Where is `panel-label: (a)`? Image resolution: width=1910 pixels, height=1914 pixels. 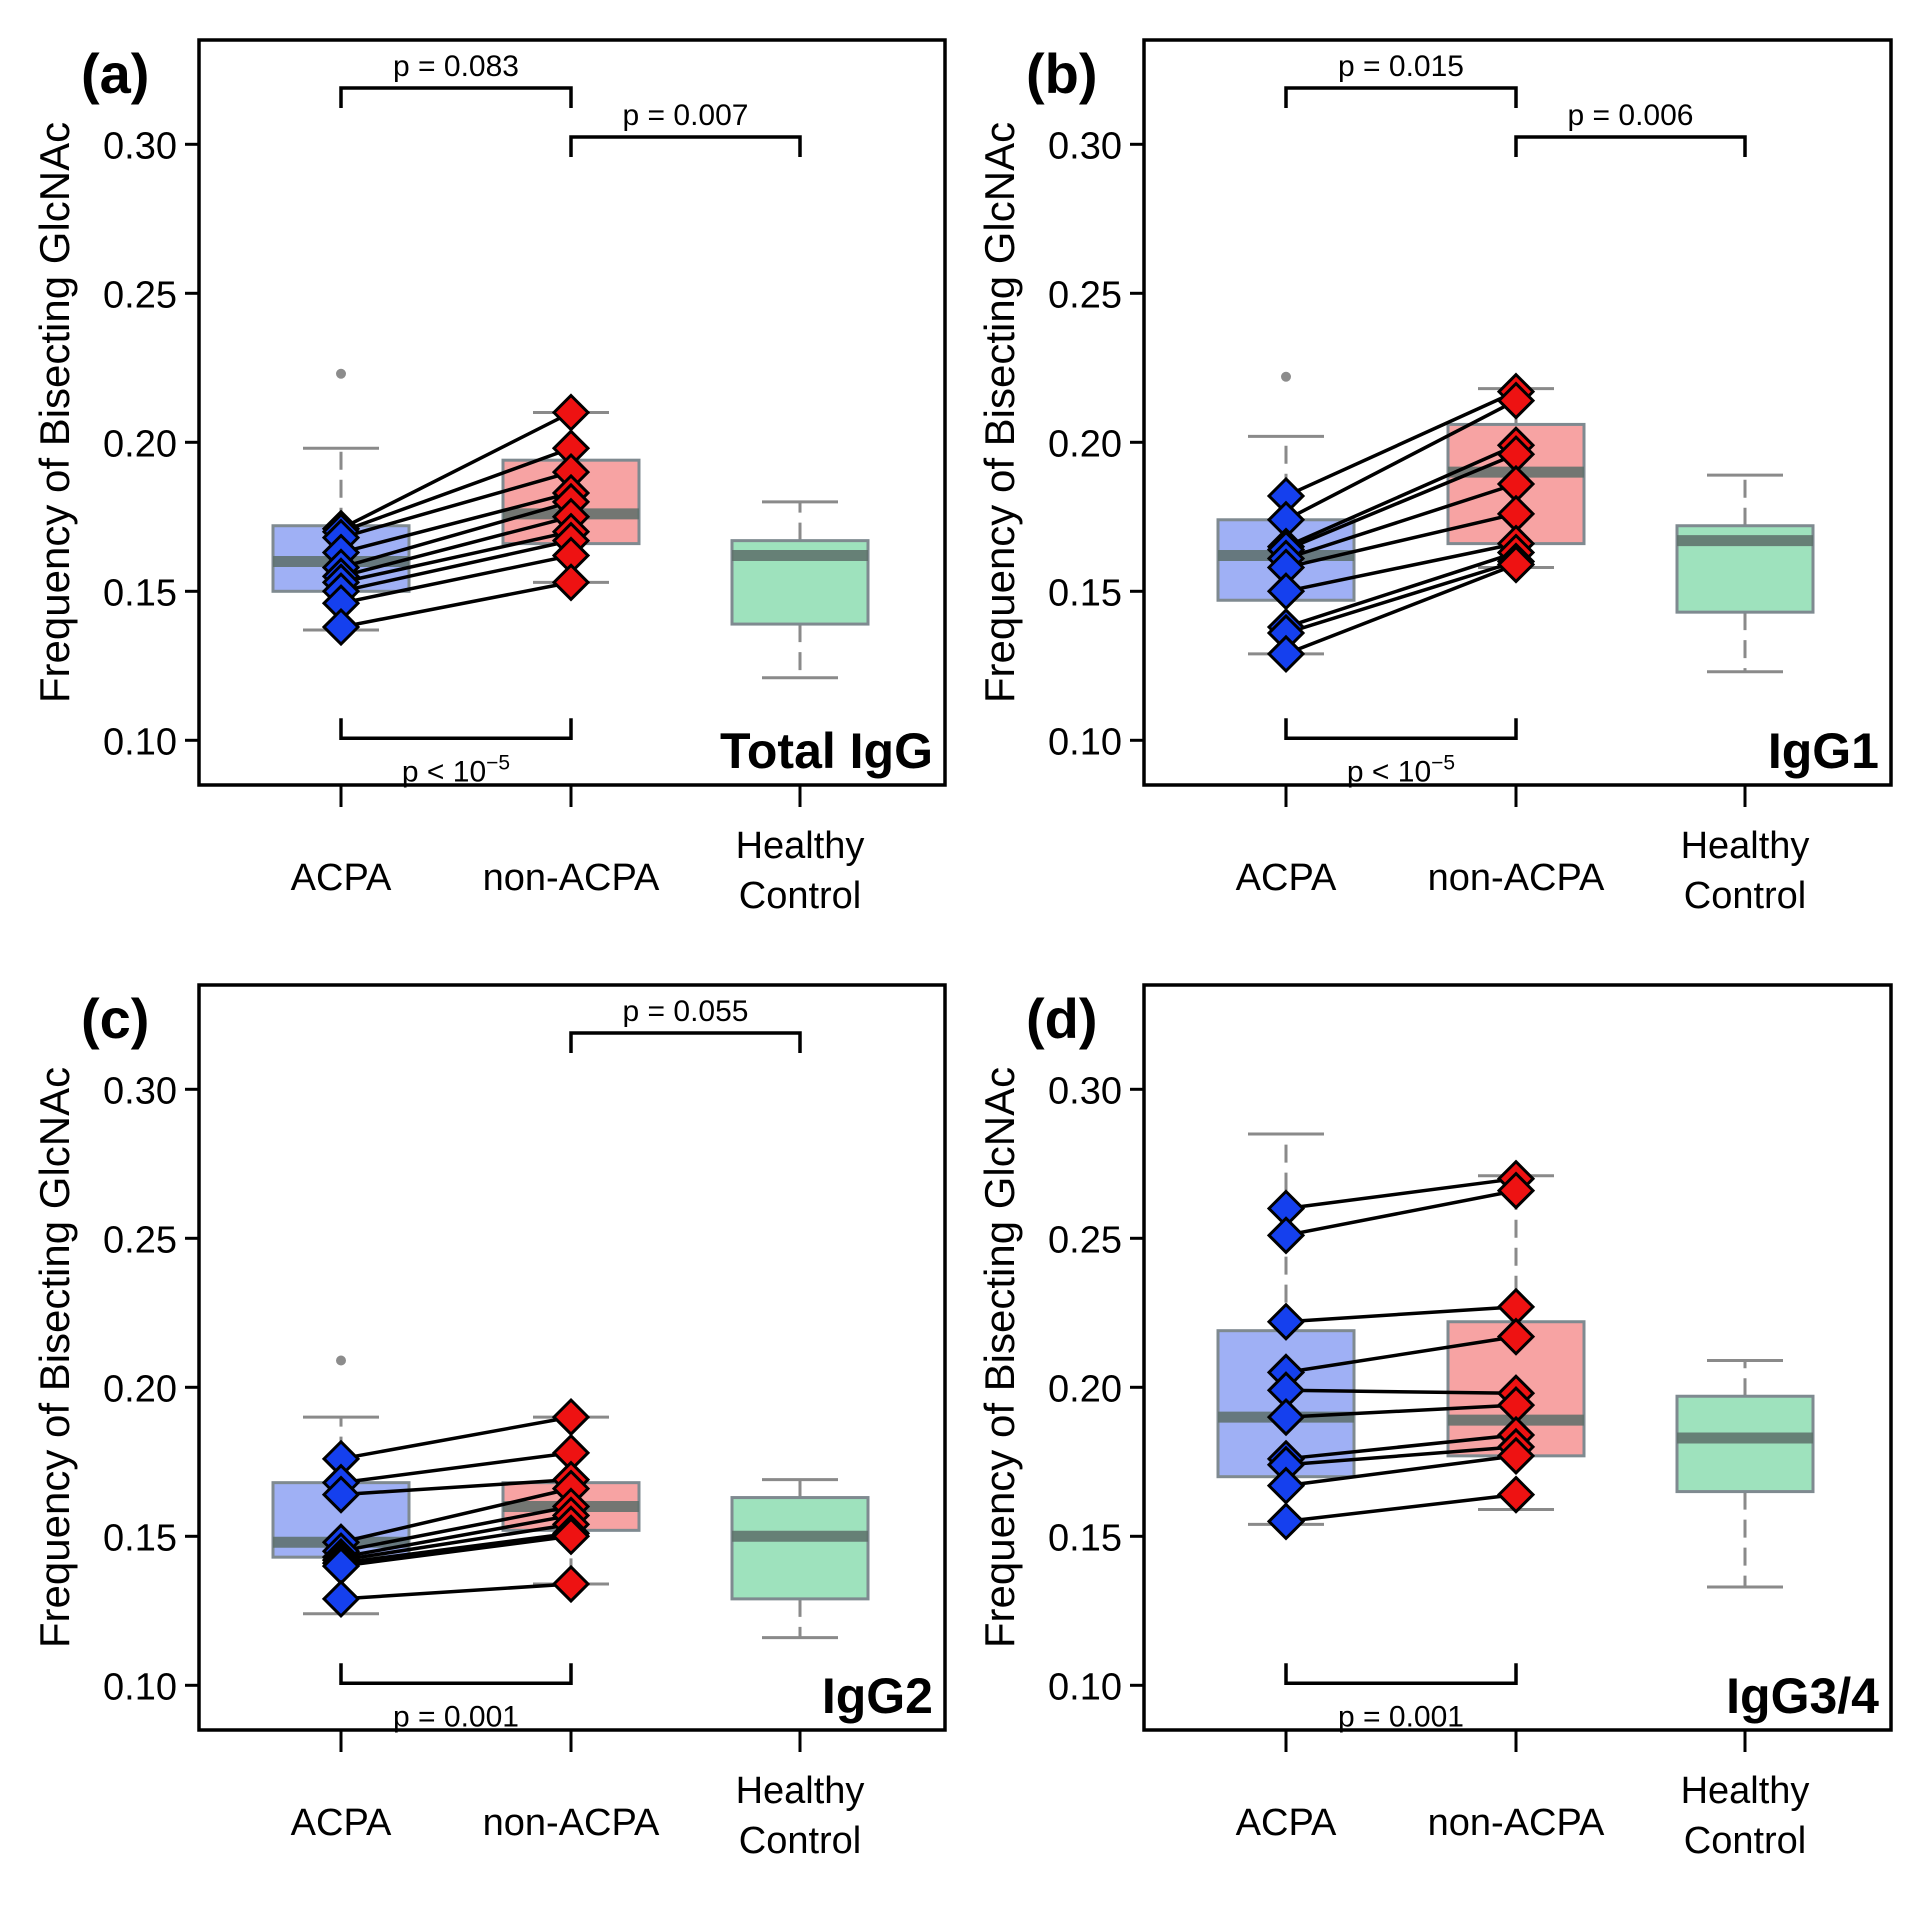
panel-label: (a) is located at coordinates (115, 73).